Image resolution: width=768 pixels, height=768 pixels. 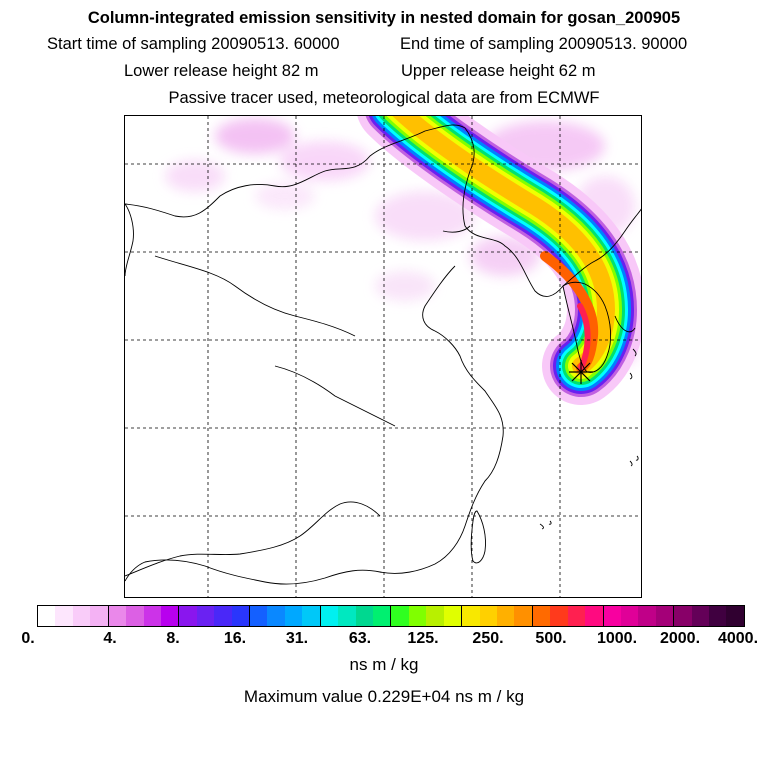 I want to click on plume, so click(x=499, y=260).